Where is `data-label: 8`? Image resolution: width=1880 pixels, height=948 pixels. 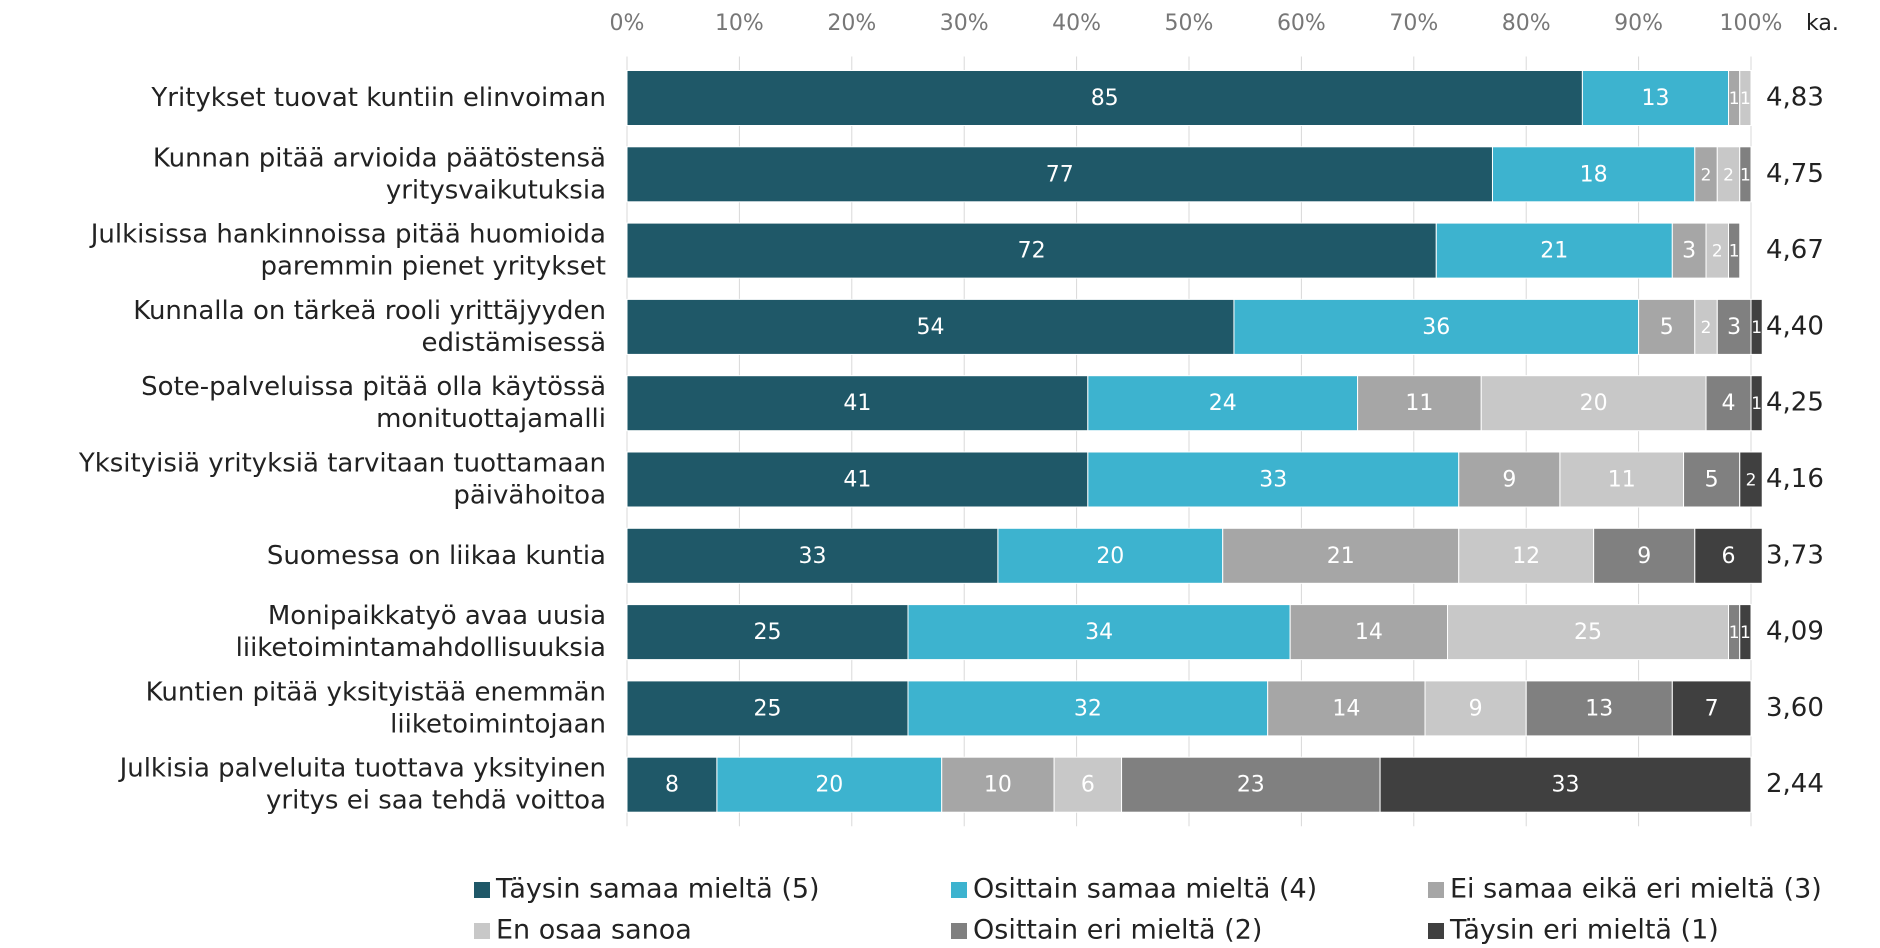
data-label: 8 is located at coordinates (672, 785).